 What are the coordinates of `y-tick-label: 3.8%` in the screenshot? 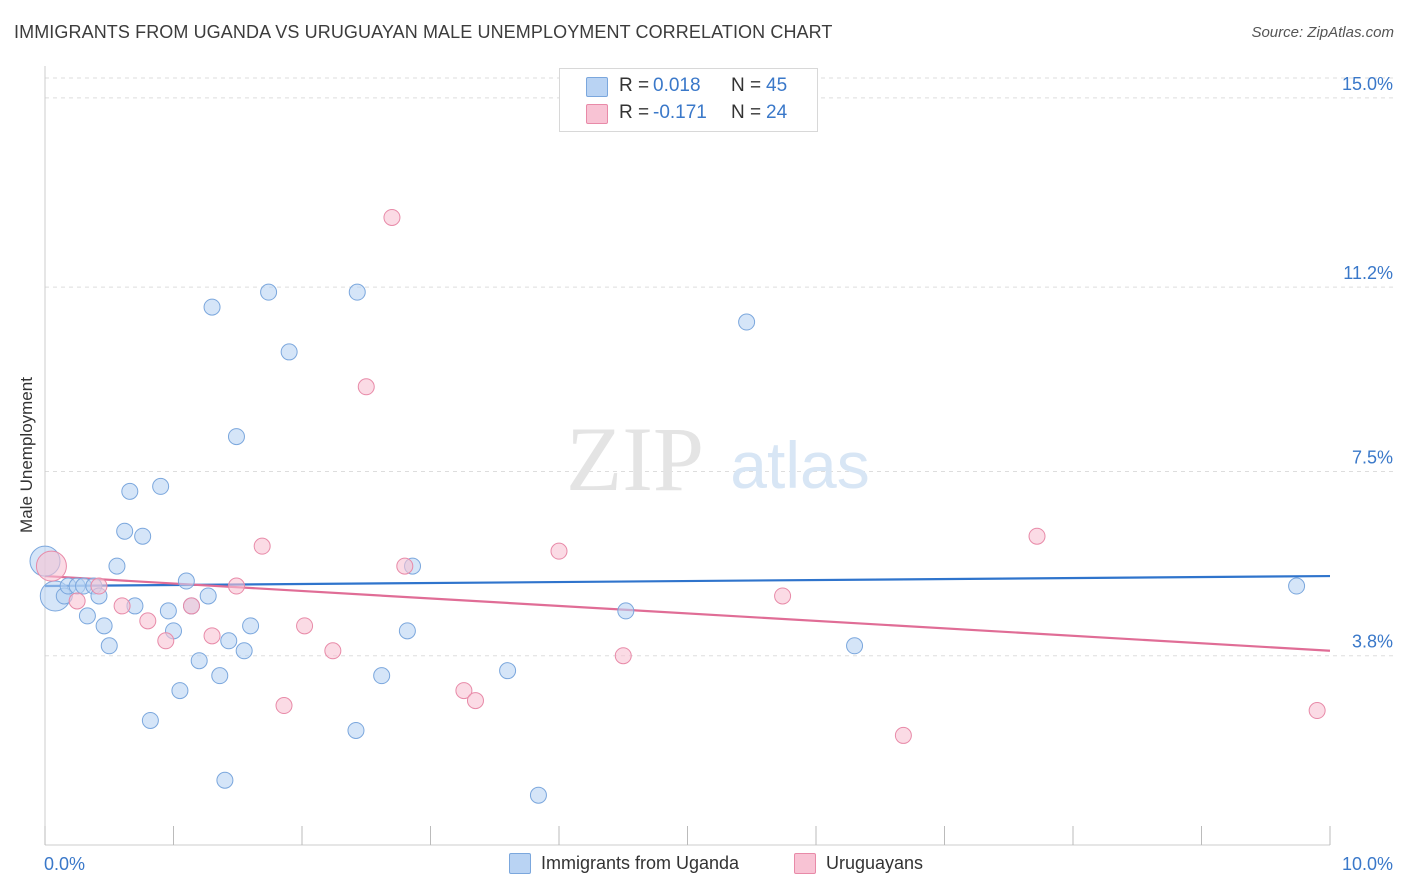 It's located at (1372, 642).